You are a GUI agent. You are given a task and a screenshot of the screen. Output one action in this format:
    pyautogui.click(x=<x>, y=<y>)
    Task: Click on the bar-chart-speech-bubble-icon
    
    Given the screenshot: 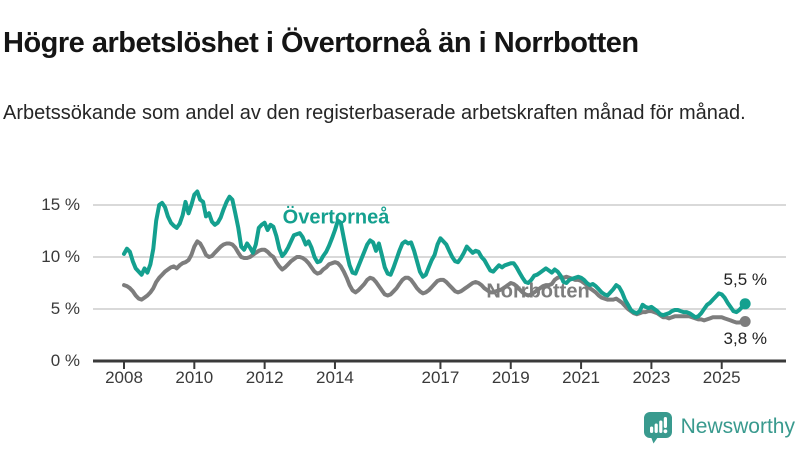 What is the action you would take?
    pyautogui.click(x=657, y=427)
    